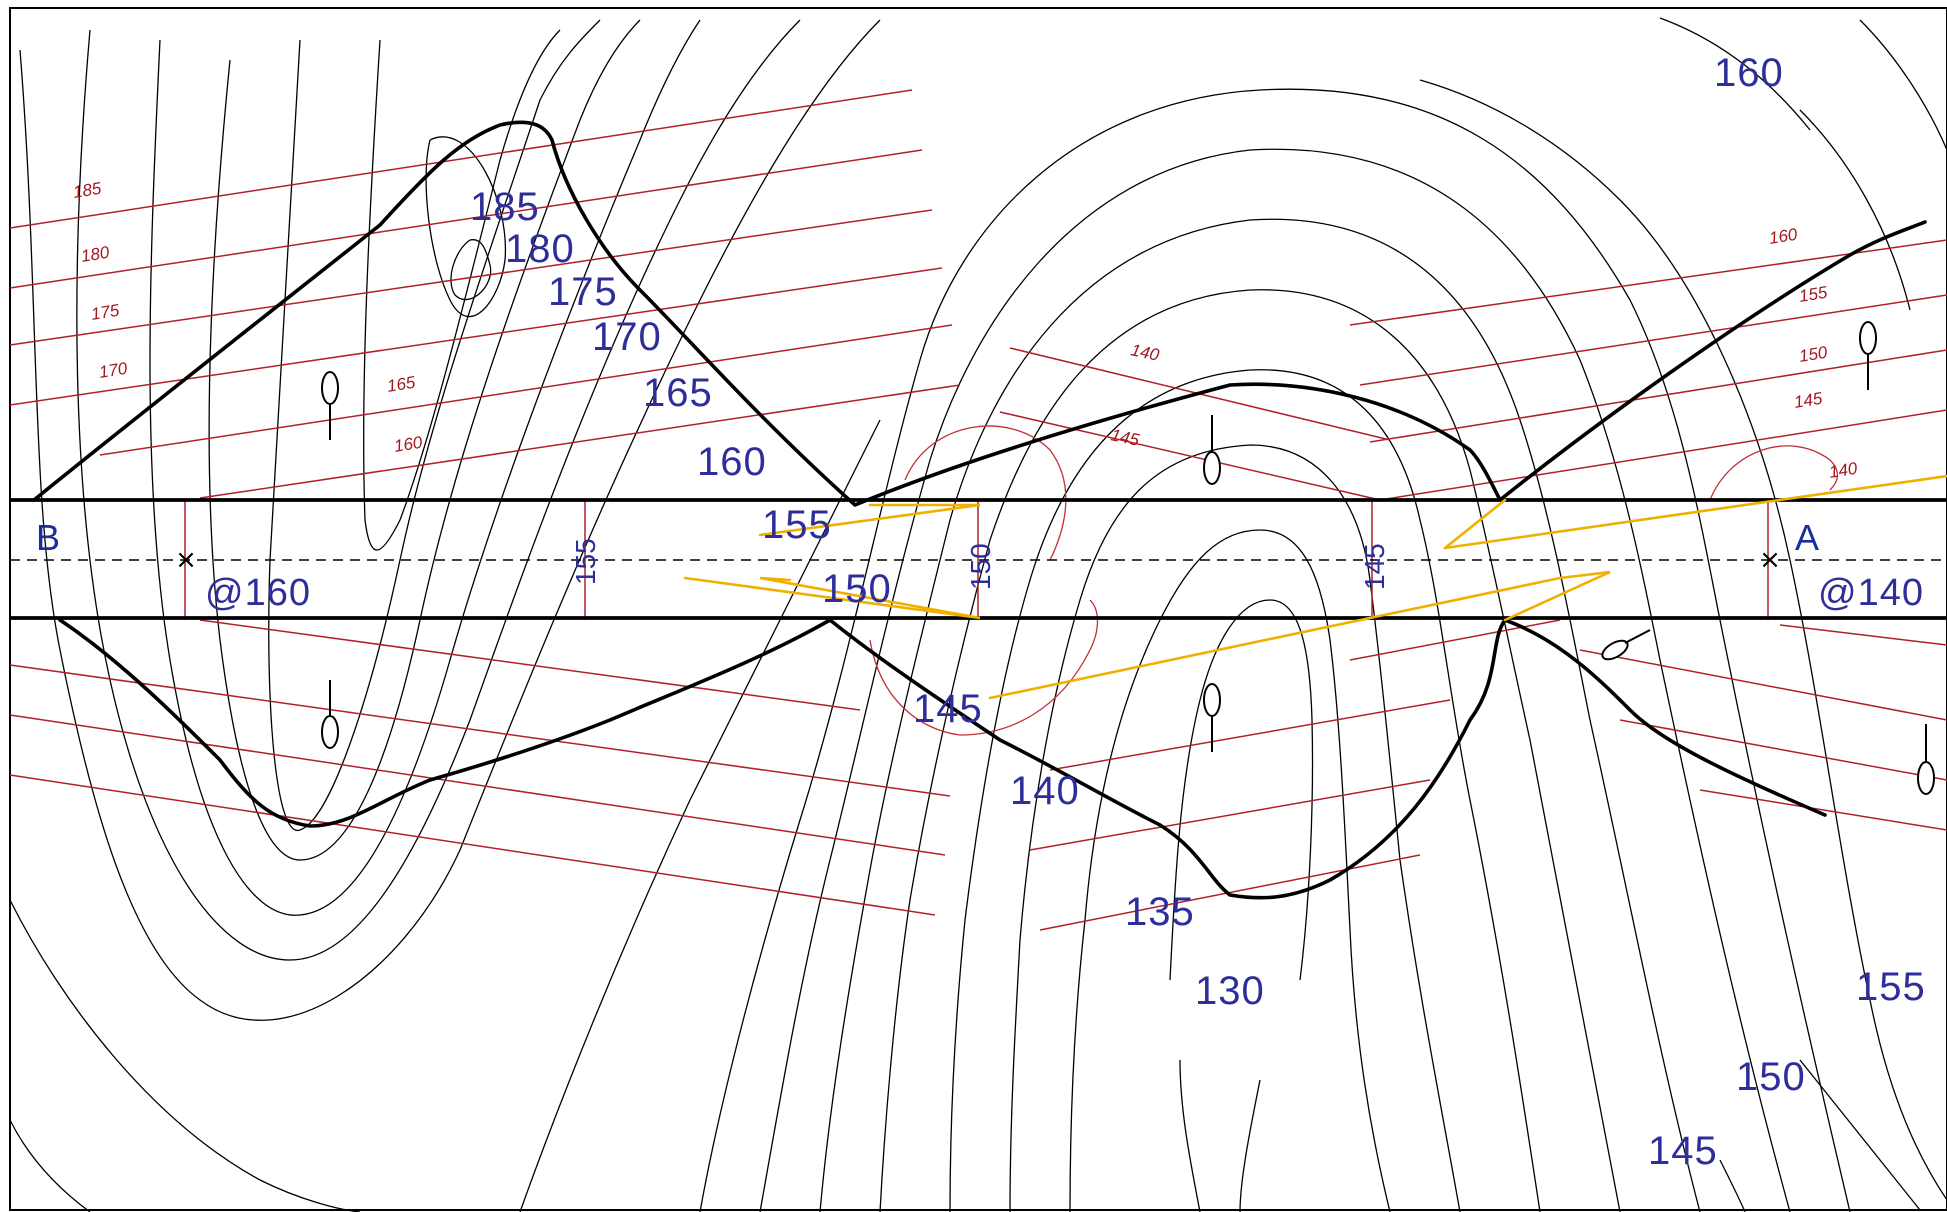 The height and width of the screenshot is (1212, 1947). What do you see at coordinates (88, 190) in the screenshot?
I see `hatch-label: 185` at bounding box center [88, 190].